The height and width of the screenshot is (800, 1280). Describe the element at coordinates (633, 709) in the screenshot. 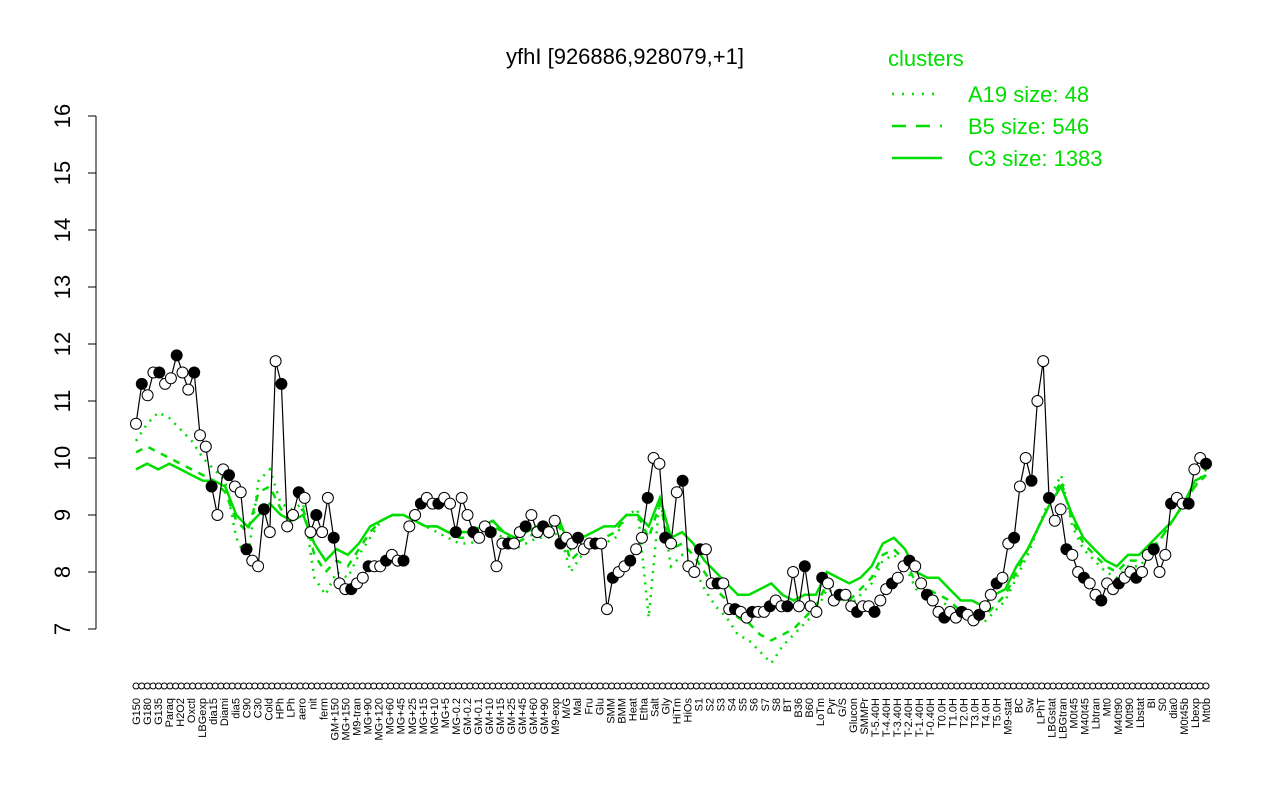

I see `x-tick-label: Heat` at that location.